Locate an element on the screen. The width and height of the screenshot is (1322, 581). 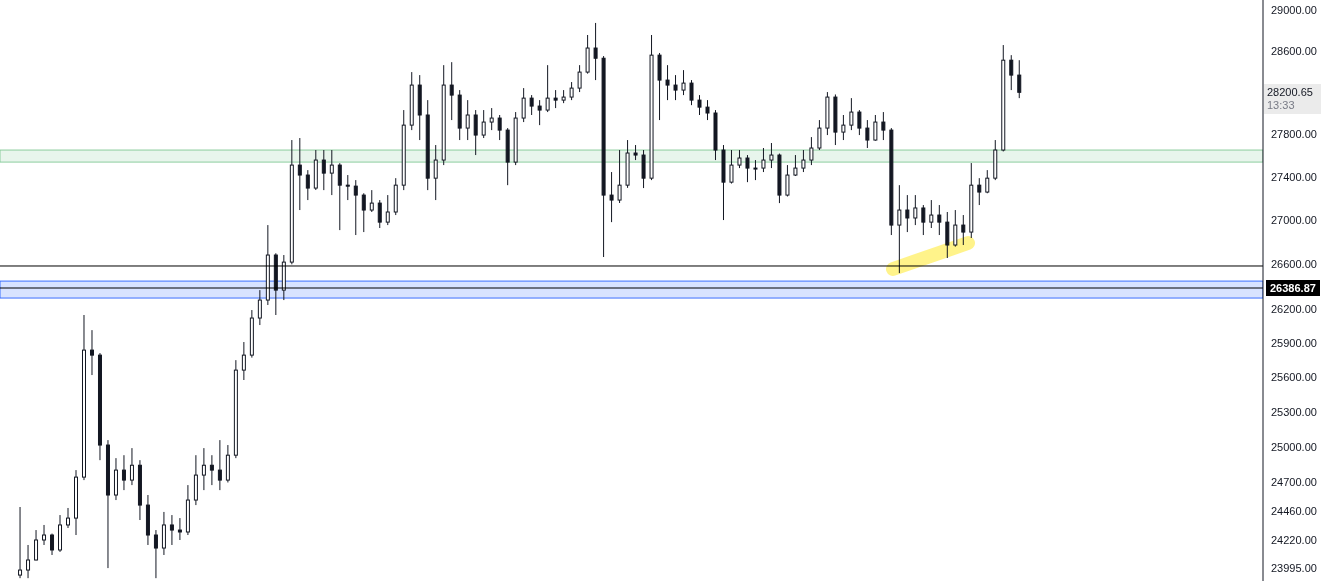
y-tick-label: 24460.00 is located at coordinates (1294, 511).